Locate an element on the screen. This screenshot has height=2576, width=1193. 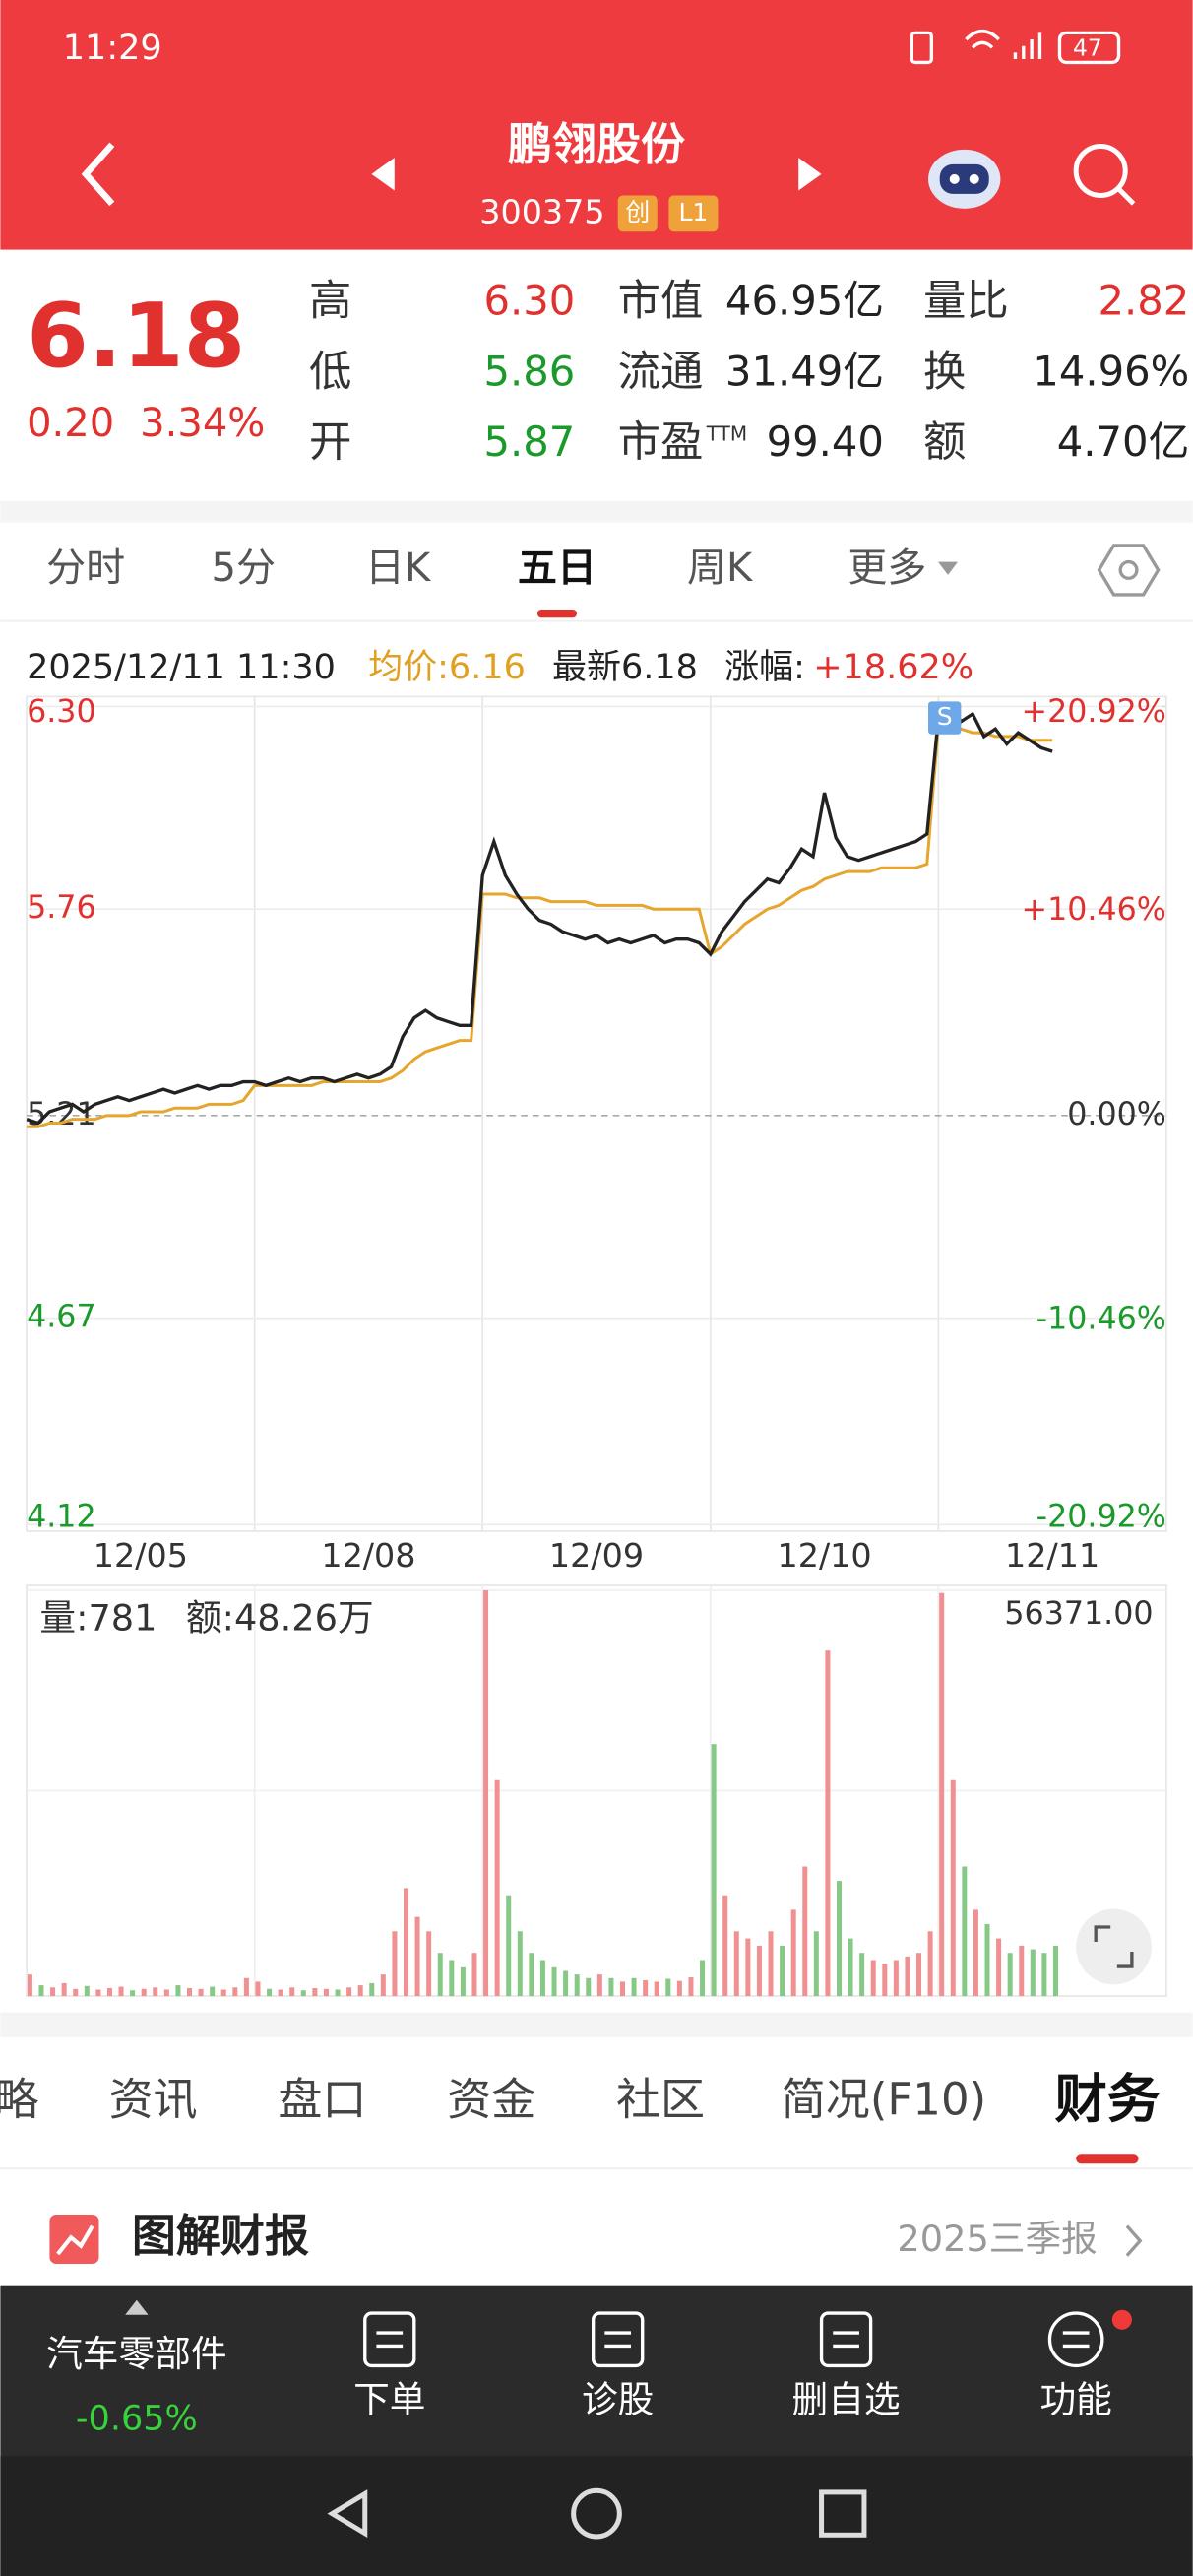
nav-icon-detail is located at coordinates (618, 2340).